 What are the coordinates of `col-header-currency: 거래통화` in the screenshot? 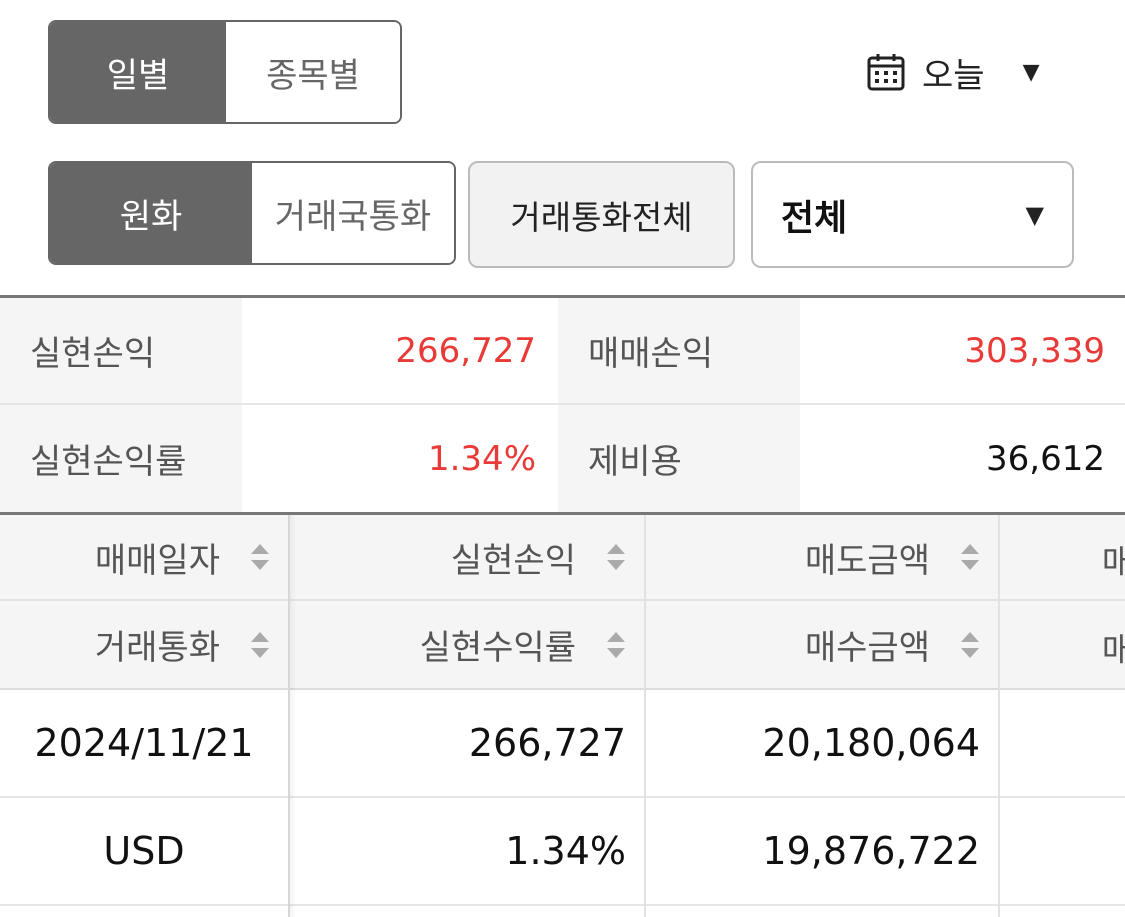 It's located at (144, 644).